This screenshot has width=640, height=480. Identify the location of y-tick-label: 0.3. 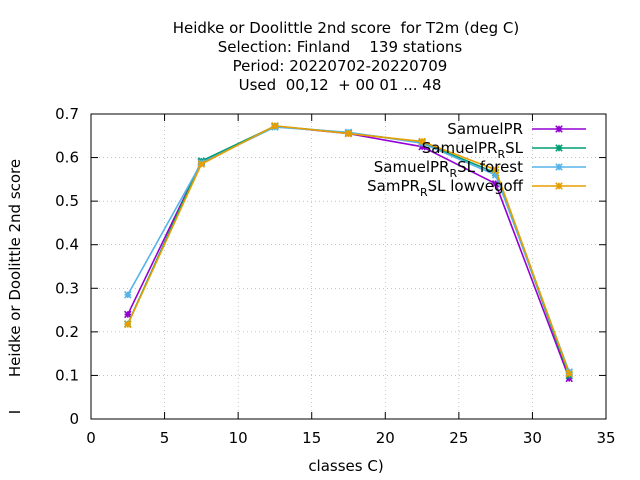
(67, 288).